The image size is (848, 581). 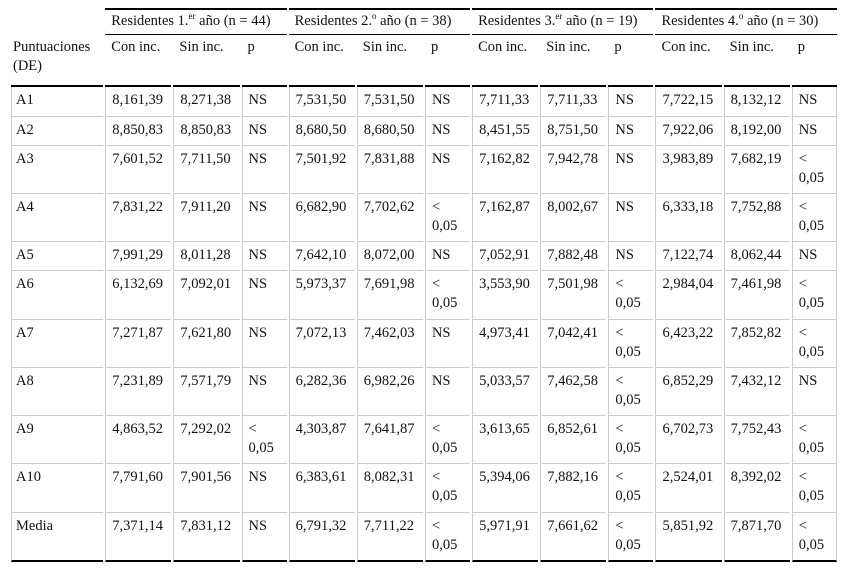 I want to click on row-label: A9, so click(x=57, y=440).